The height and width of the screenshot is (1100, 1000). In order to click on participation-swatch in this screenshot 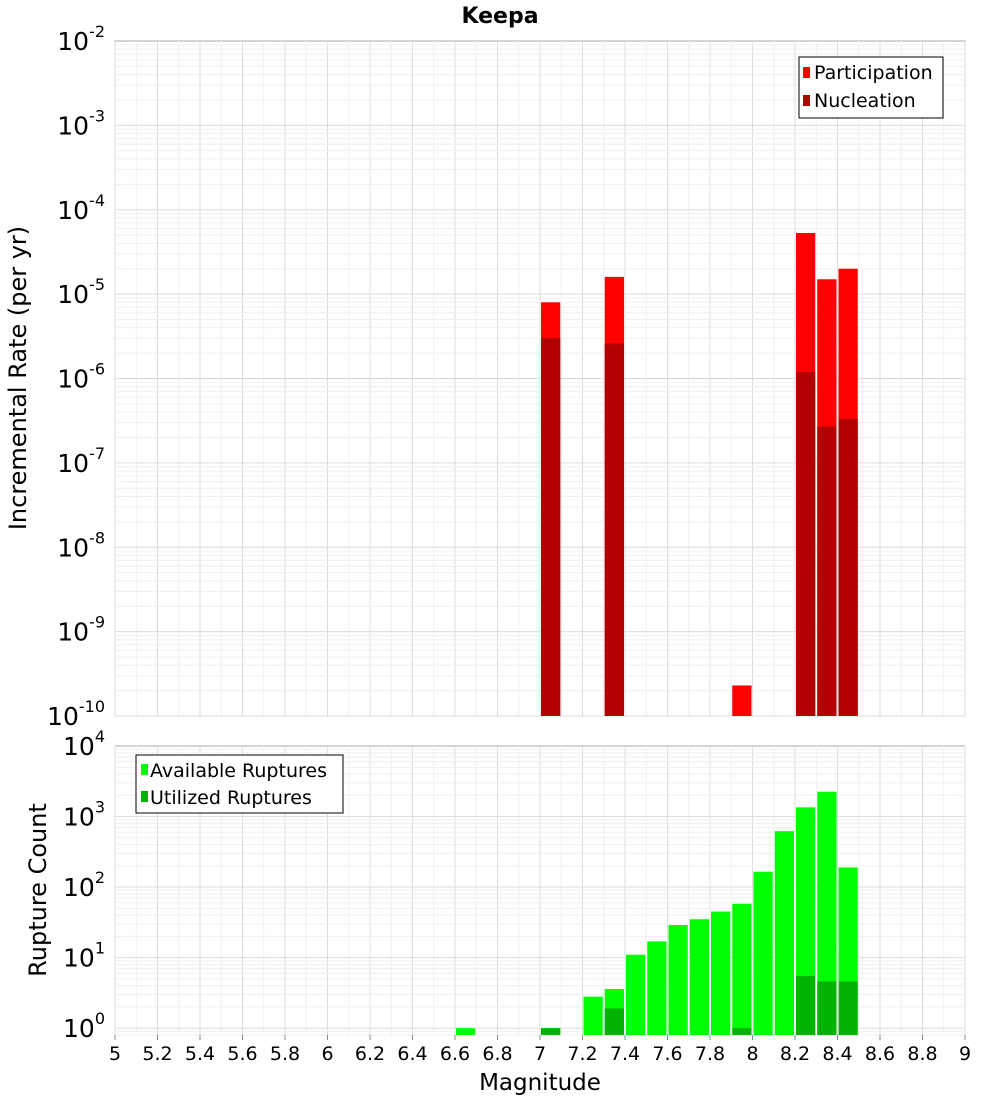, I will do `click(806, 72)`.